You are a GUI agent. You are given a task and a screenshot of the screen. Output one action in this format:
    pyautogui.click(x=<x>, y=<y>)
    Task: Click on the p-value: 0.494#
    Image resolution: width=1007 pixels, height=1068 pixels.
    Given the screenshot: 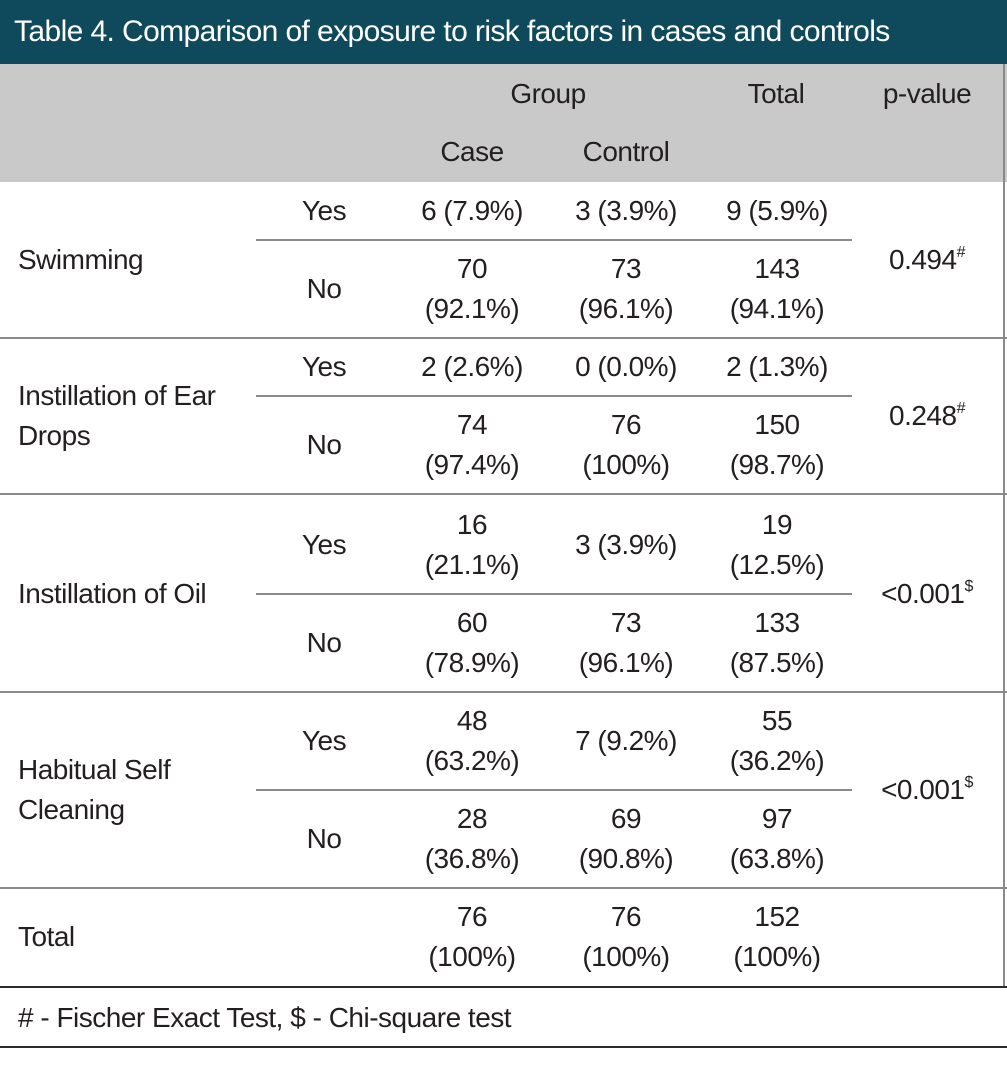 What is the action you would take?
    pyautogui.click(x=927, y=260)
    